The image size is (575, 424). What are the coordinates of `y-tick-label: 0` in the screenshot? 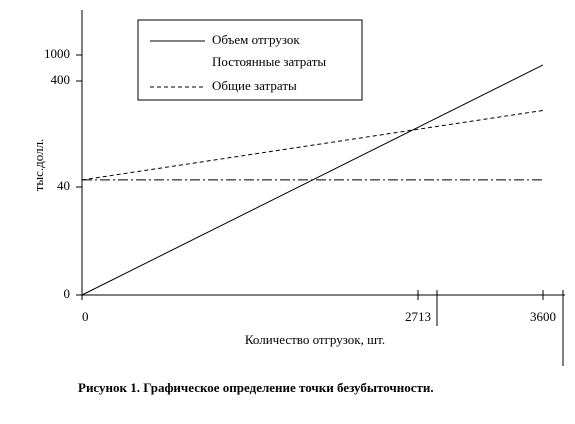 It's located at (67, 293).